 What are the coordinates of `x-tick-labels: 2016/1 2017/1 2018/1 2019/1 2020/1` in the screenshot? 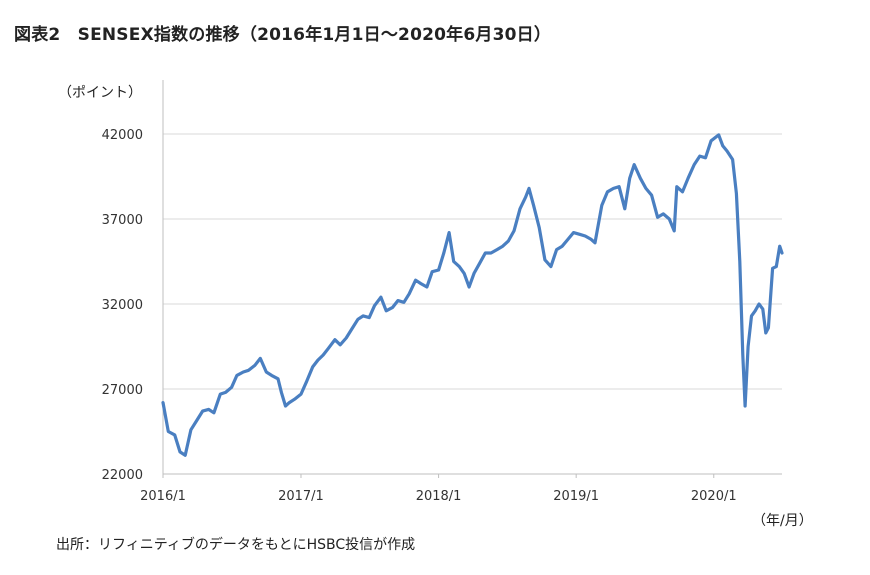 It's located at (438, 496).